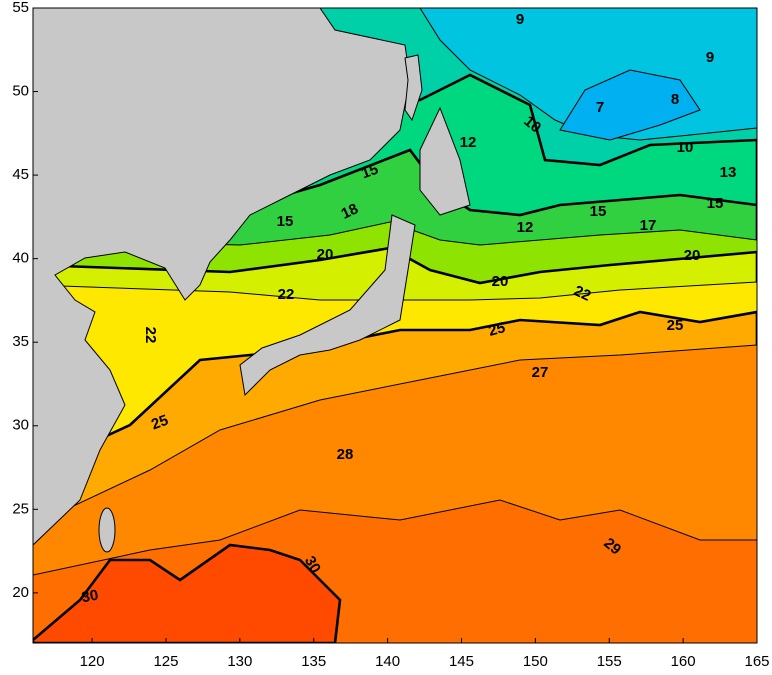 The height and width of the screenshot is (675, 772). I want to click on land-hokkaido, so click(445, 161).